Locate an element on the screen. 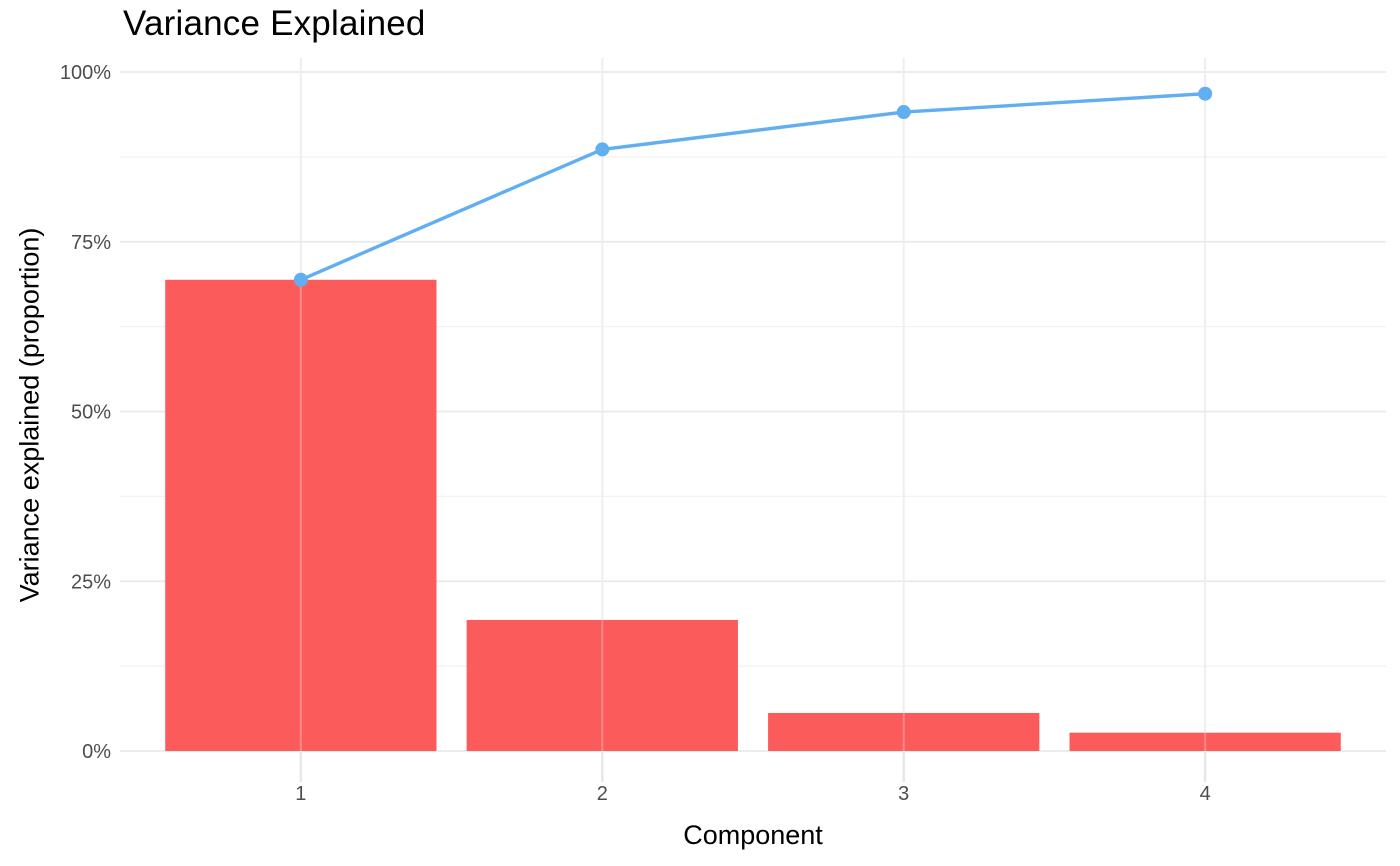  y-tick-label: 100% is located at coordinates (85, 73).